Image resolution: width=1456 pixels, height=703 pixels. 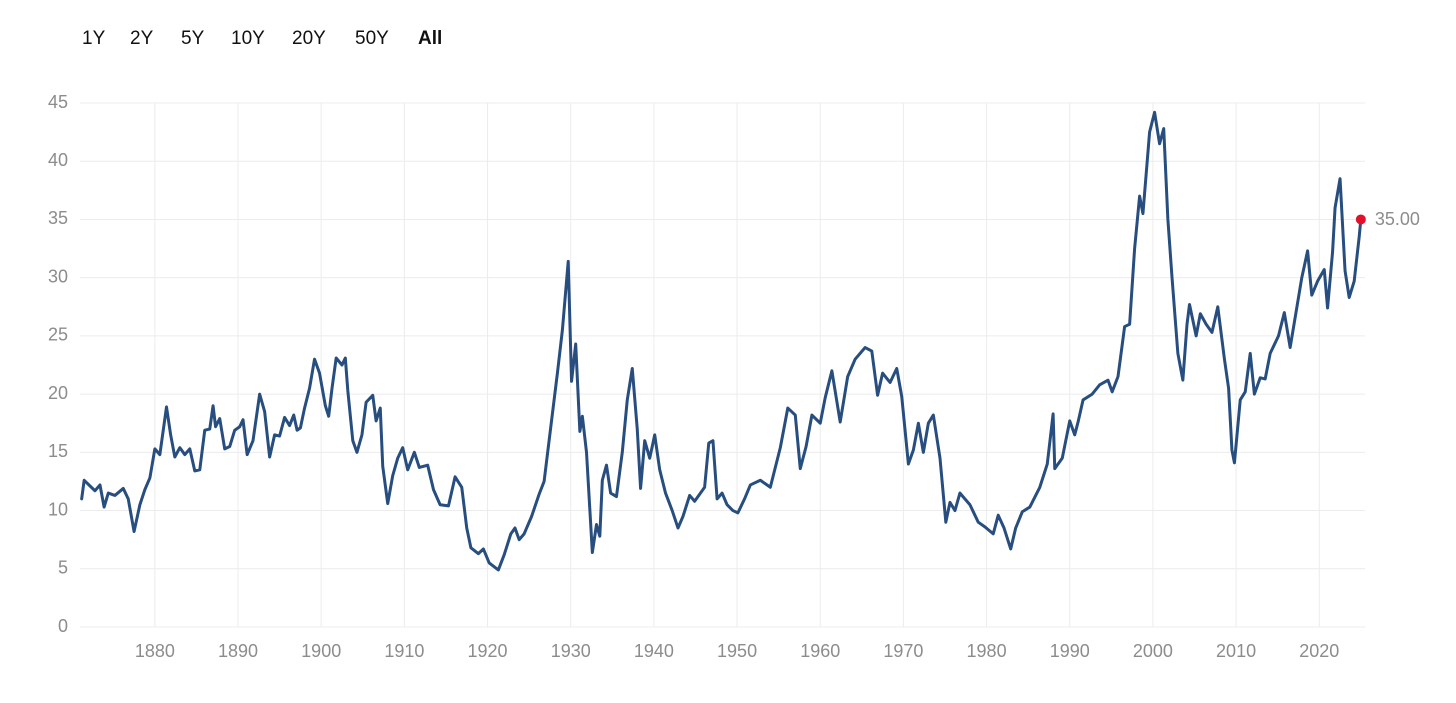 I want to click on x-tick-label: 2000, so click(x=1153, y=651).